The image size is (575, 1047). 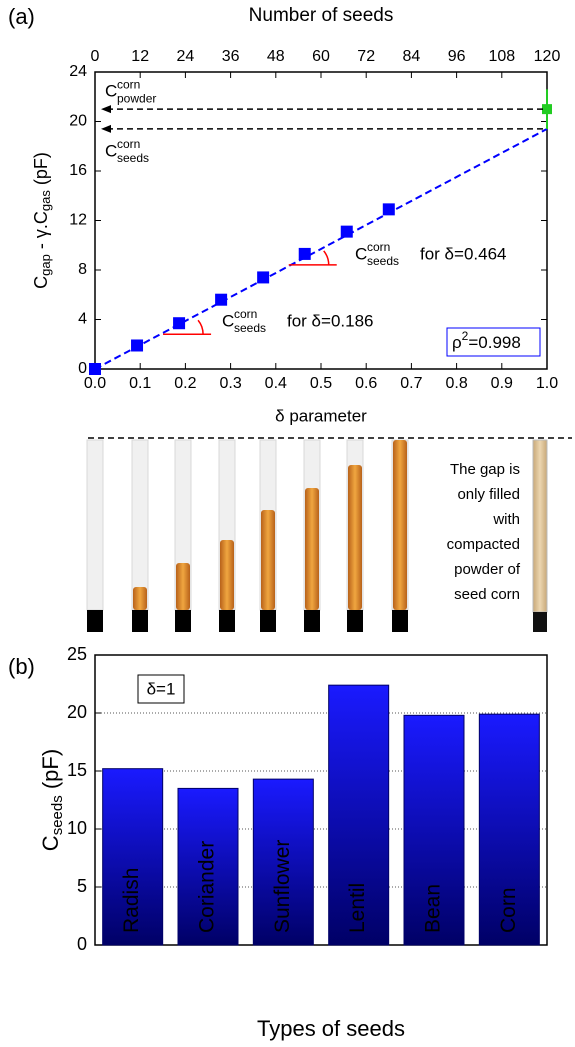 What do you see at coordinates (433, 908) in the screenshot?
I see `category-label: Bean` at bounding box center [433, 908].